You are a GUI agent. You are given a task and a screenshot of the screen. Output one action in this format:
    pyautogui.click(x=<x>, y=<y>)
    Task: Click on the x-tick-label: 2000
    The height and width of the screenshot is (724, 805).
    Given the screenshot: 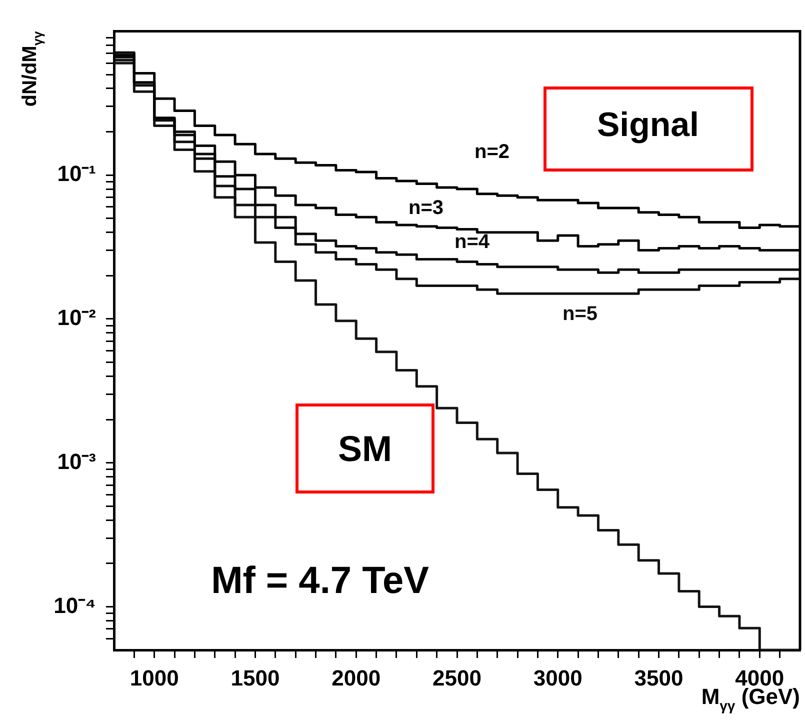 What is the action you would take?
    pyautogui.click(x=356, y=677)
    